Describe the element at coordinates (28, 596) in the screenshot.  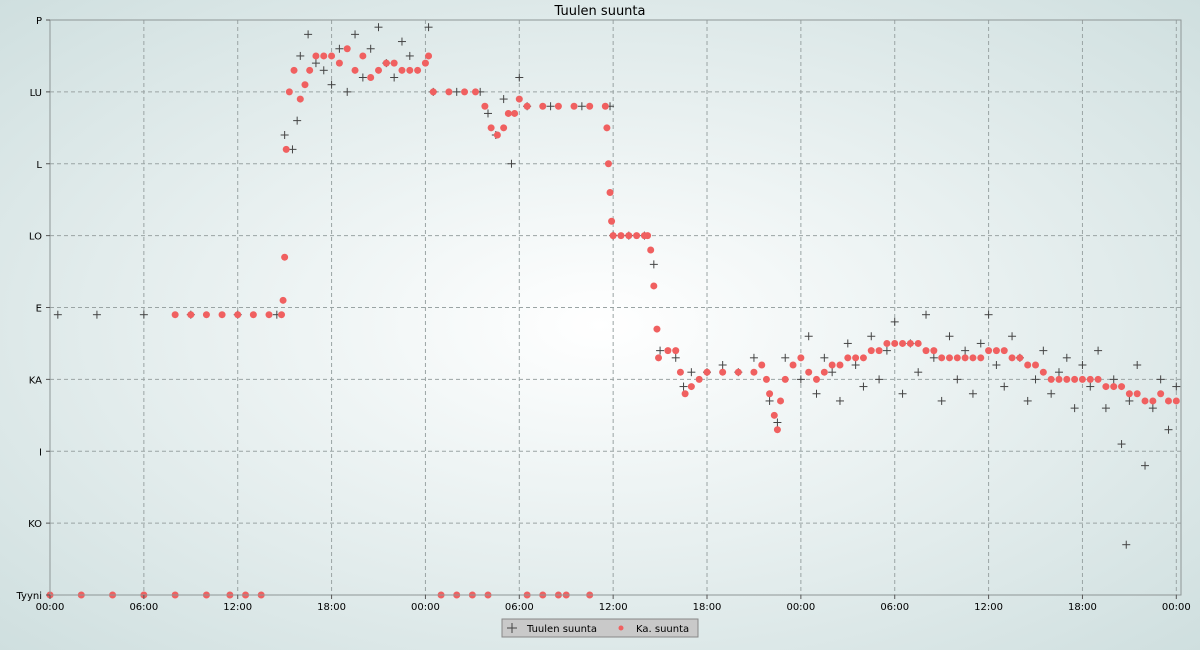
I see `y-tick-label: Tyyni` at that location.